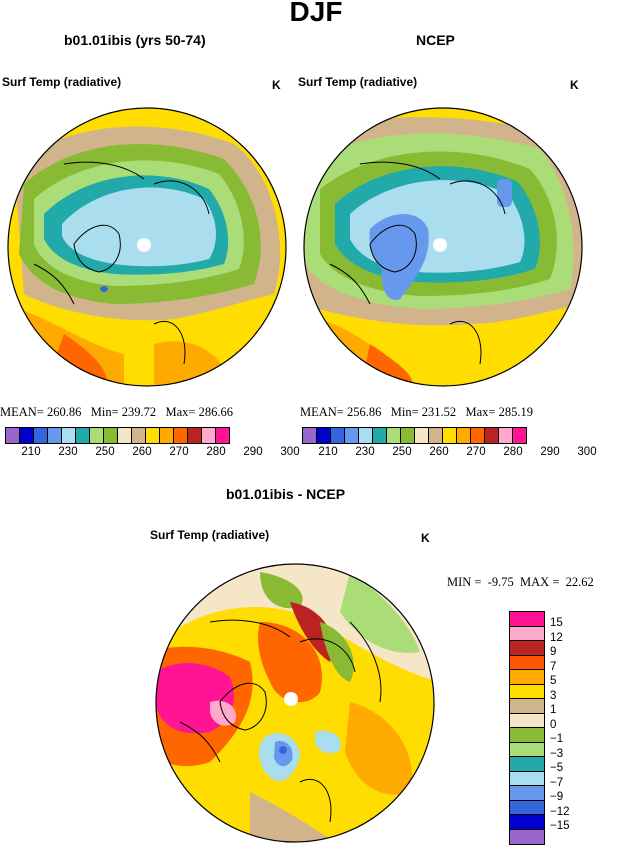  What do you see at coordinates (513, 452) in the screenshot?
I see `colorbar-tick-label: 280` at bounding box center [513, 452].